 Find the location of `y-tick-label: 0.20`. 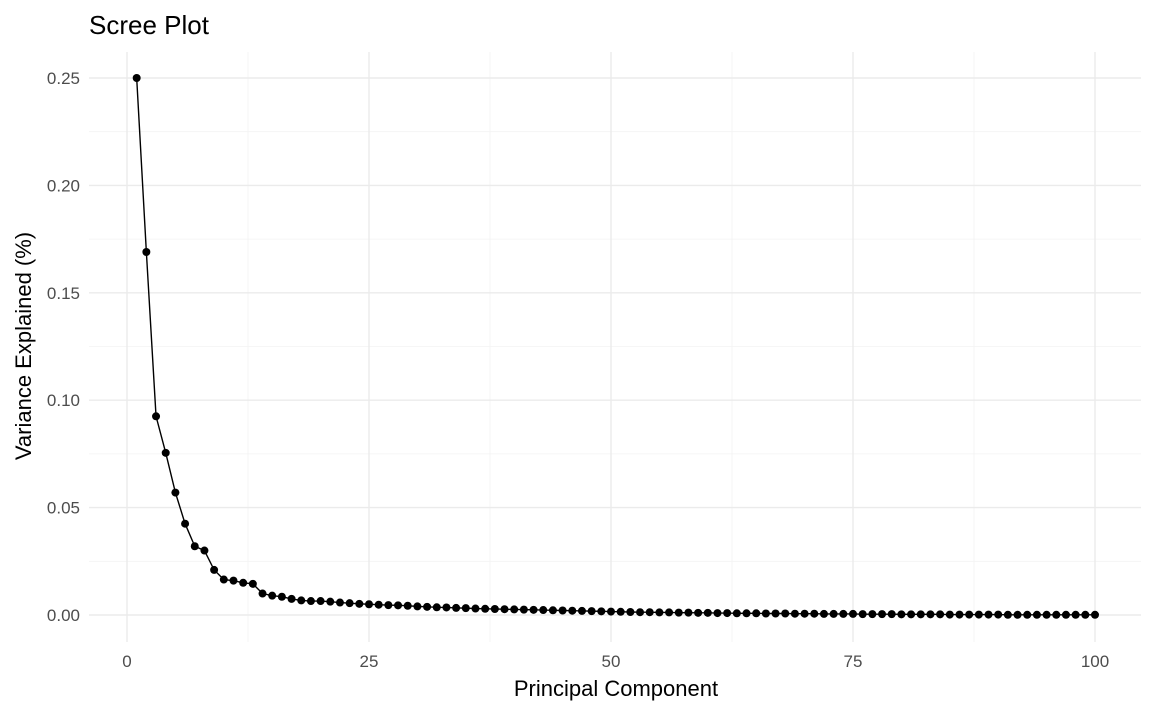

y-tick-label: 0.20 is located at coordinates (63, 185).